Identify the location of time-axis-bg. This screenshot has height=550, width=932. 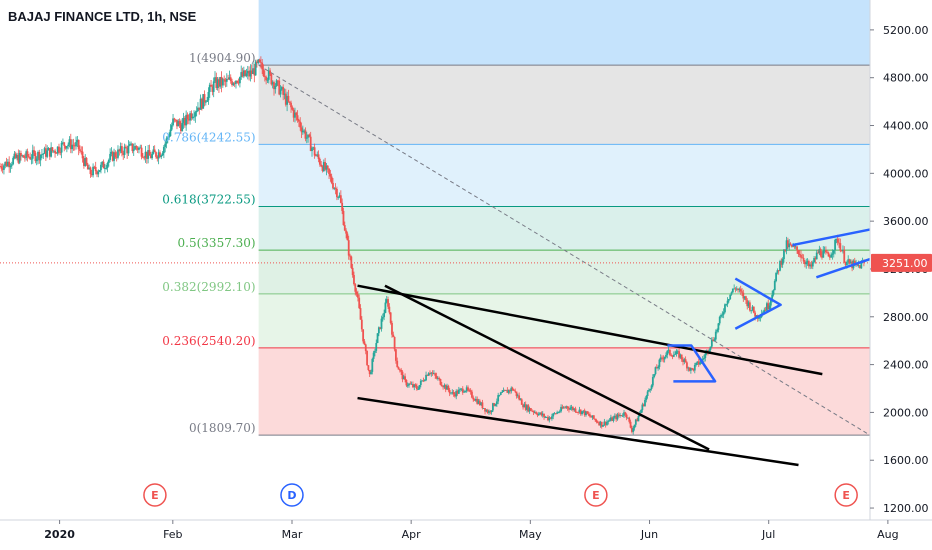
(466, 535).